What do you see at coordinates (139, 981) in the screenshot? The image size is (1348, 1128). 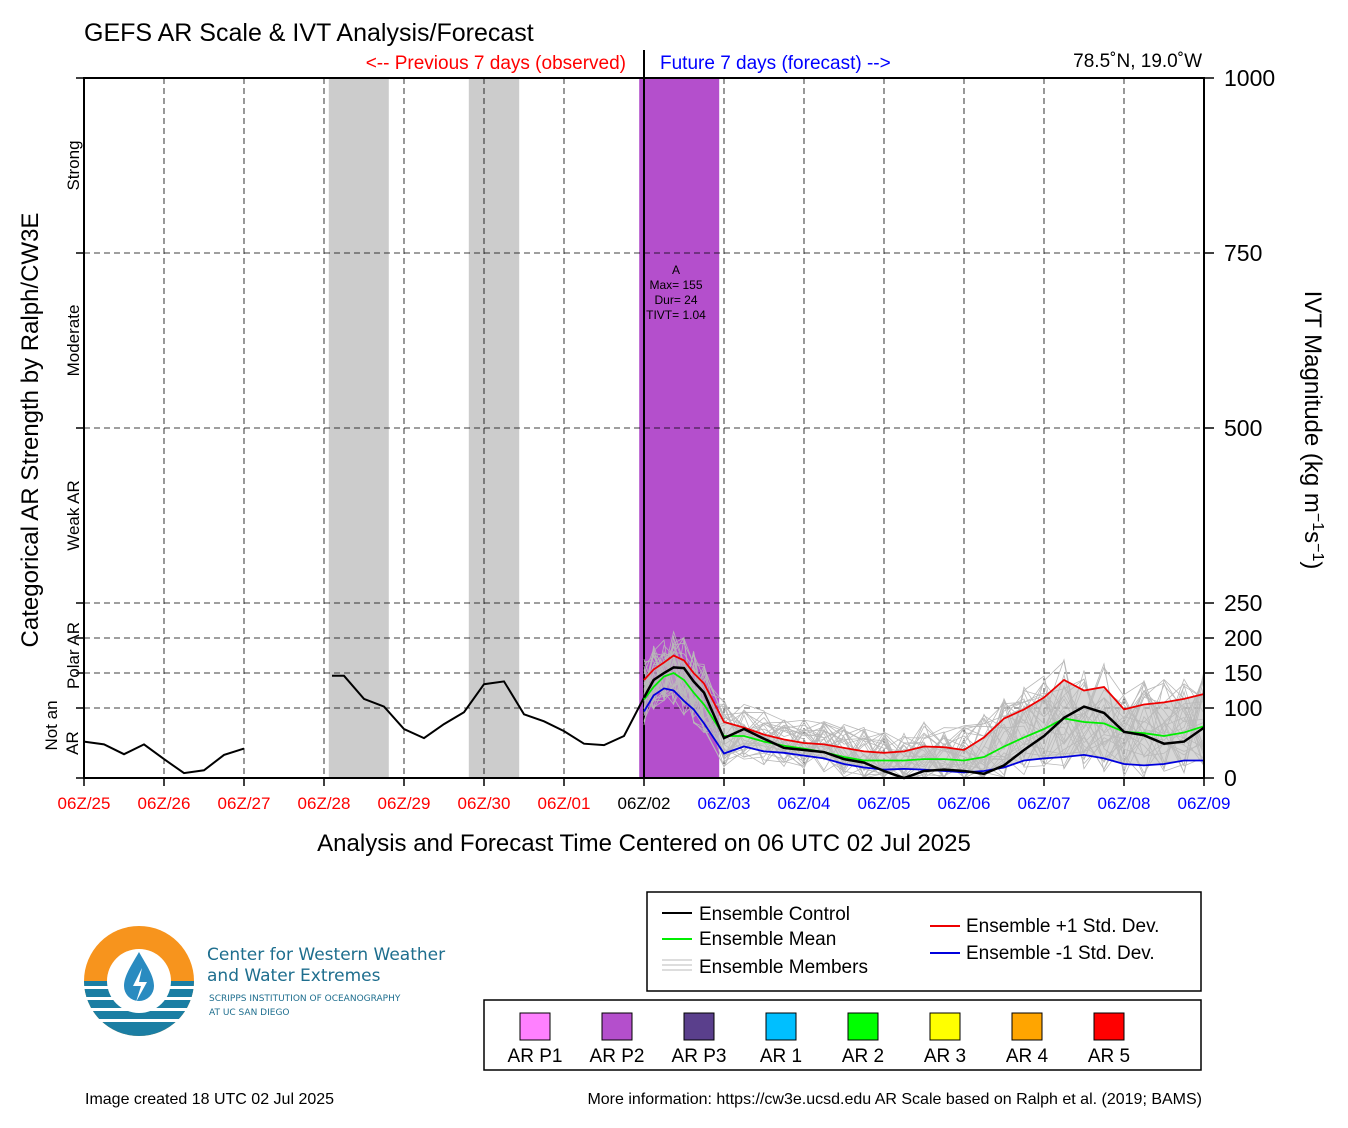 I see `cw3e-logo` at bounding box center [139, 981].